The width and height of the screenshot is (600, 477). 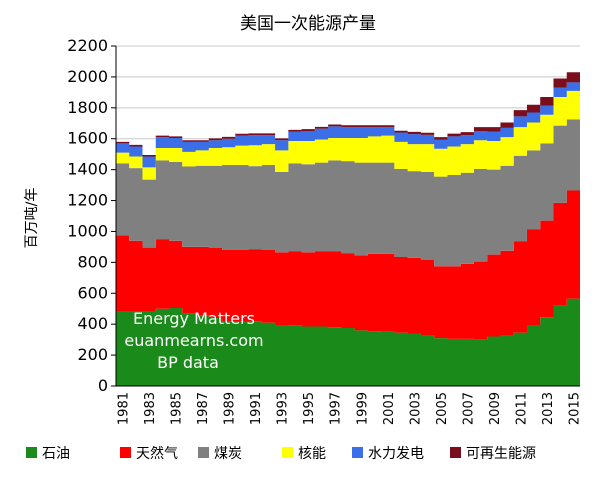 What do you see at coordinates (188, 362) in the screenshot?
I see `annotation-text: BP data` at bounding box center [188, 362].